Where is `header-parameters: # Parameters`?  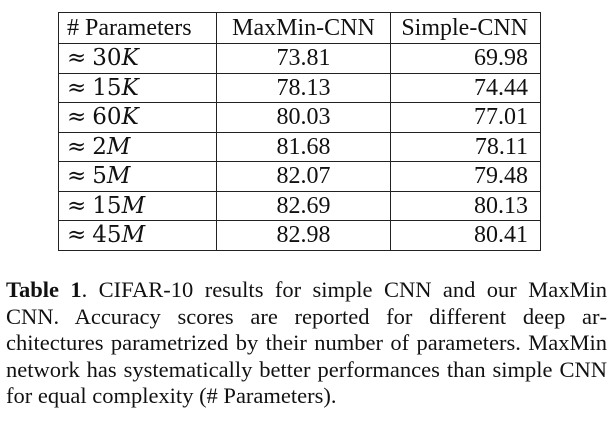
header-parameters: # Parameters is located at coordinates (137, 28).